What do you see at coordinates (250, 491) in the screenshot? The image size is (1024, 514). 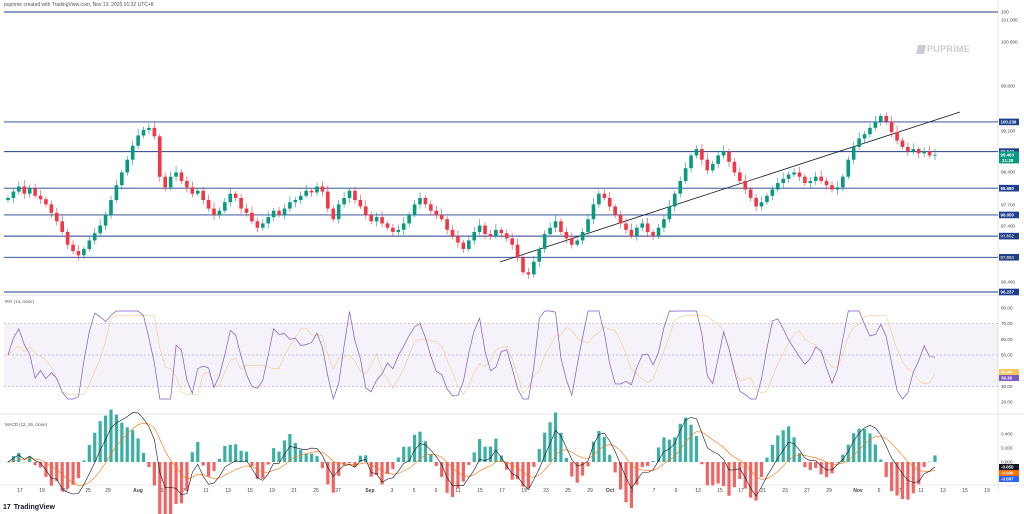 I see `time-tick-label: 15` at bounding box center [250, 491].